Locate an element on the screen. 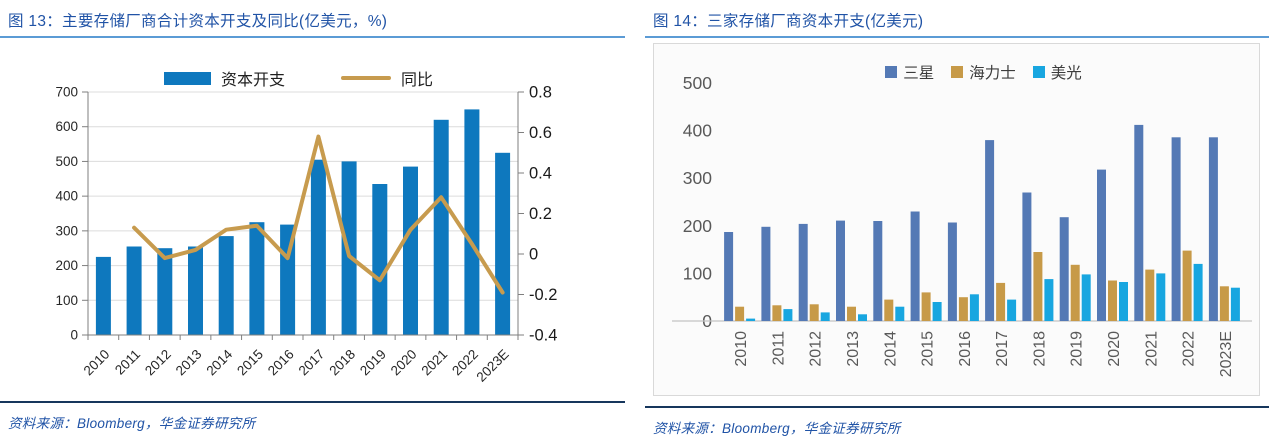 Image resolution: width=1269 pixels, height=437 pixels. legend-item-hynix: 海力士 is located at coordinates (983, 72).